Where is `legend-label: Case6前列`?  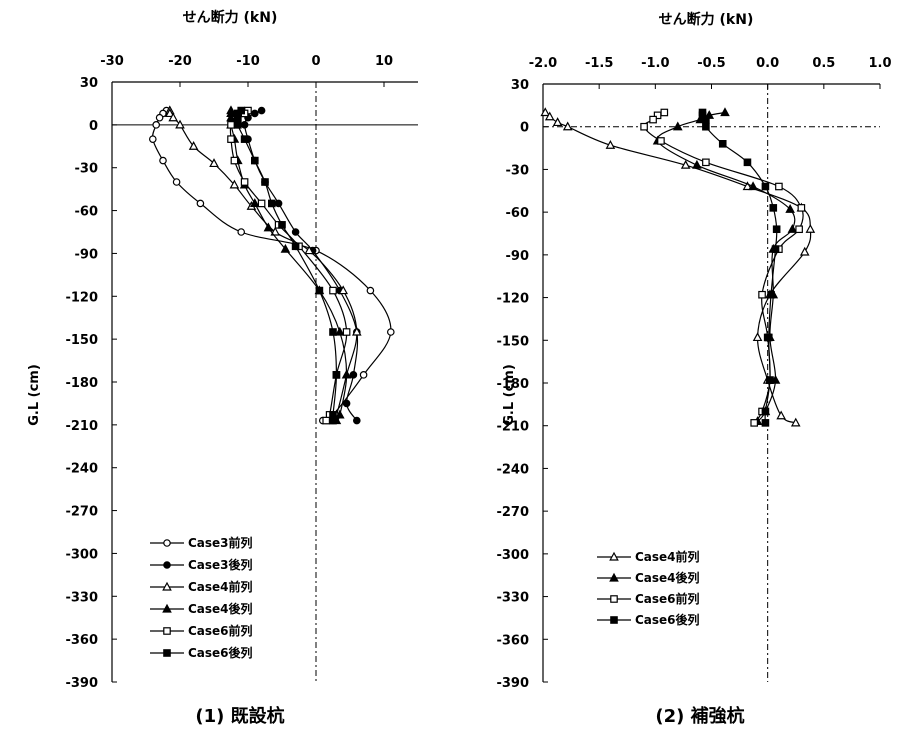 legend-label: Case6前列 is located at coordinates (220, 630).